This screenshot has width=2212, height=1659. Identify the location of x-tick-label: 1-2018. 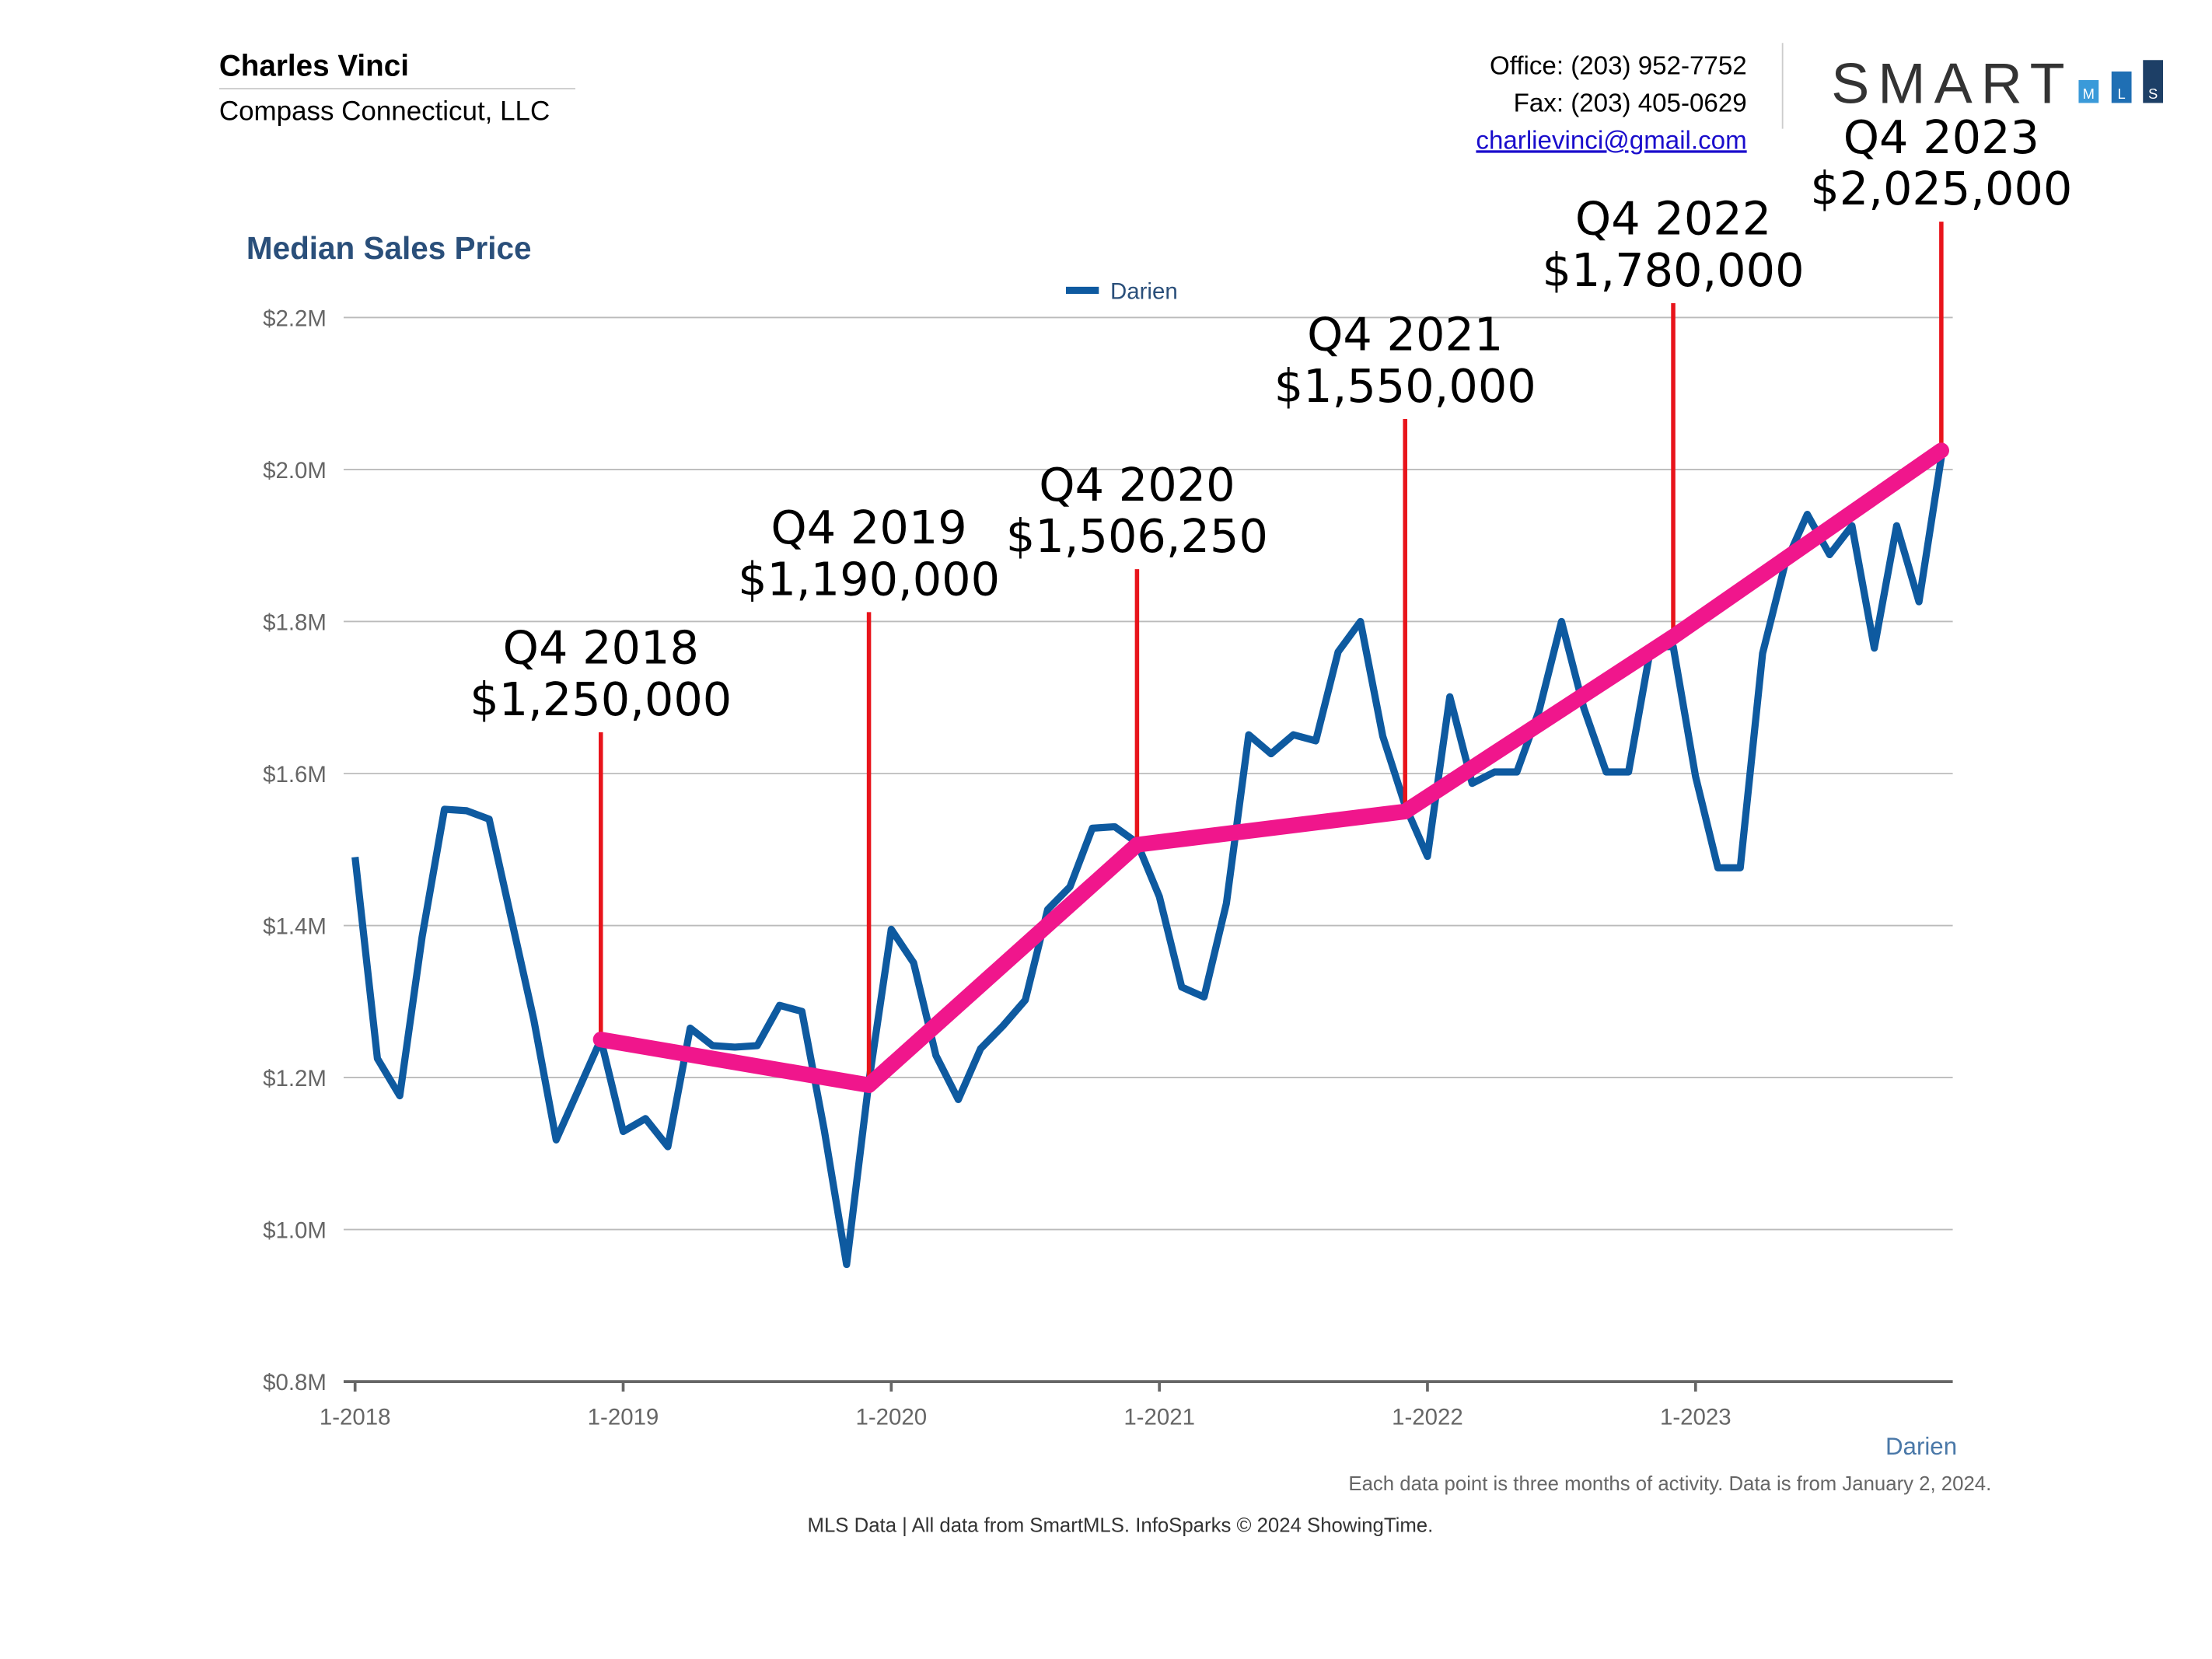
(355, 1417).